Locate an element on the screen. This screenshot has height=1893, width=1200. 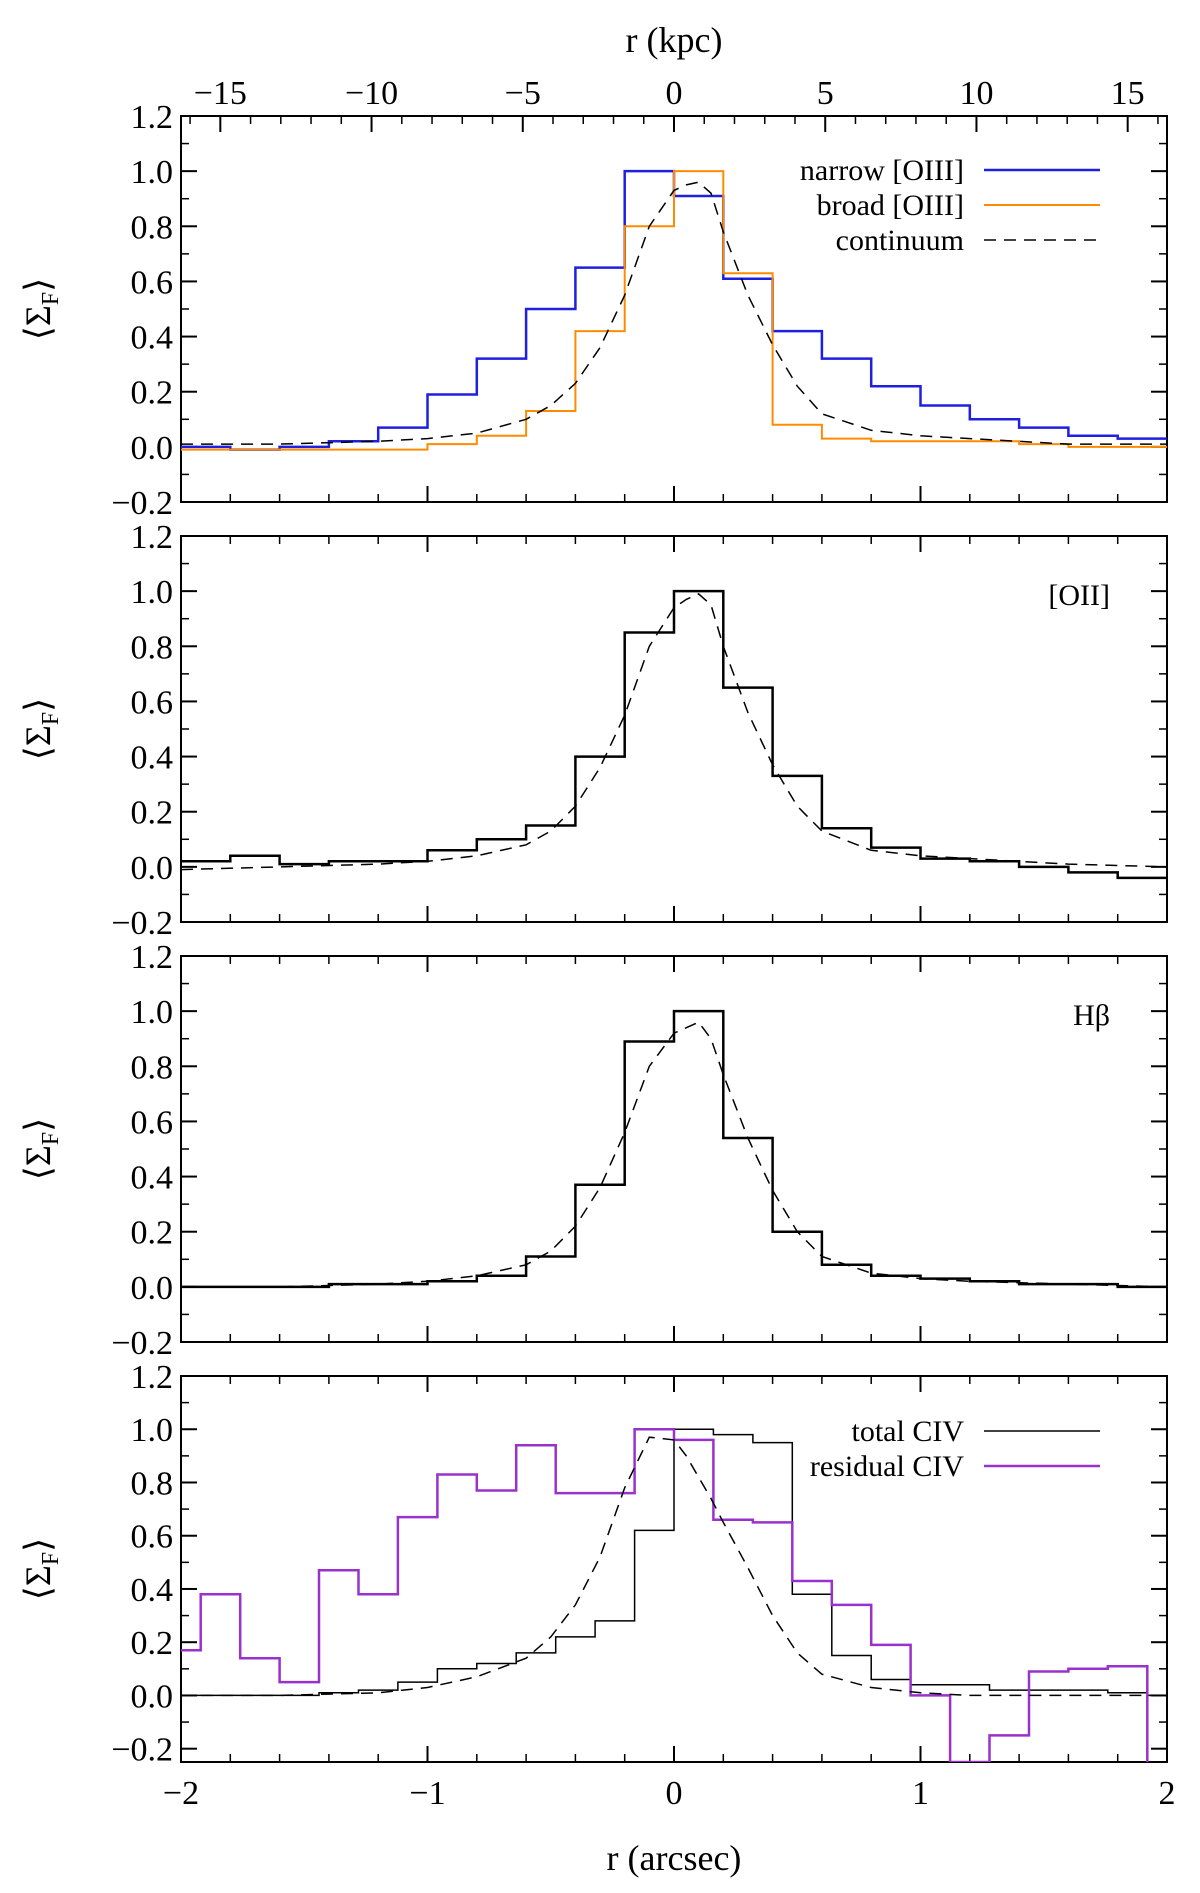
kpc-tick-label: 10 is located at coordinates (976, 93).